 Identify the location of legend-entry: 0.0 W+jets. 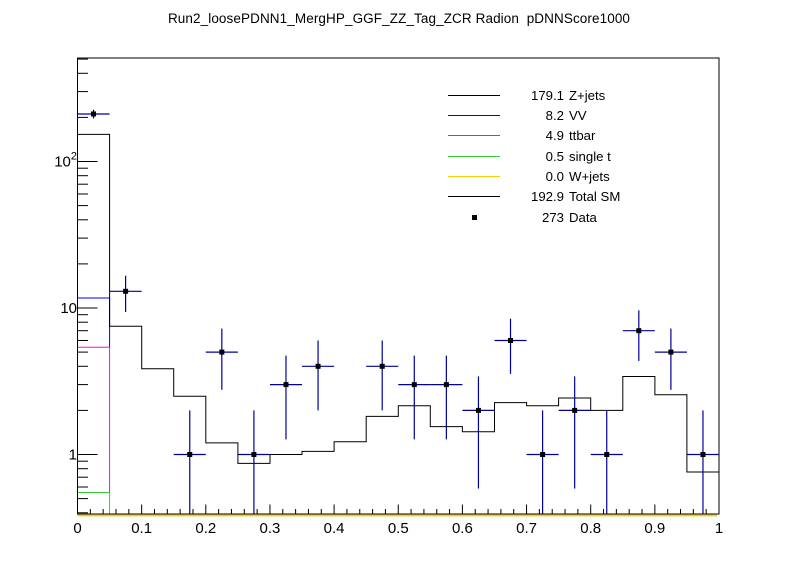
(534, 176).